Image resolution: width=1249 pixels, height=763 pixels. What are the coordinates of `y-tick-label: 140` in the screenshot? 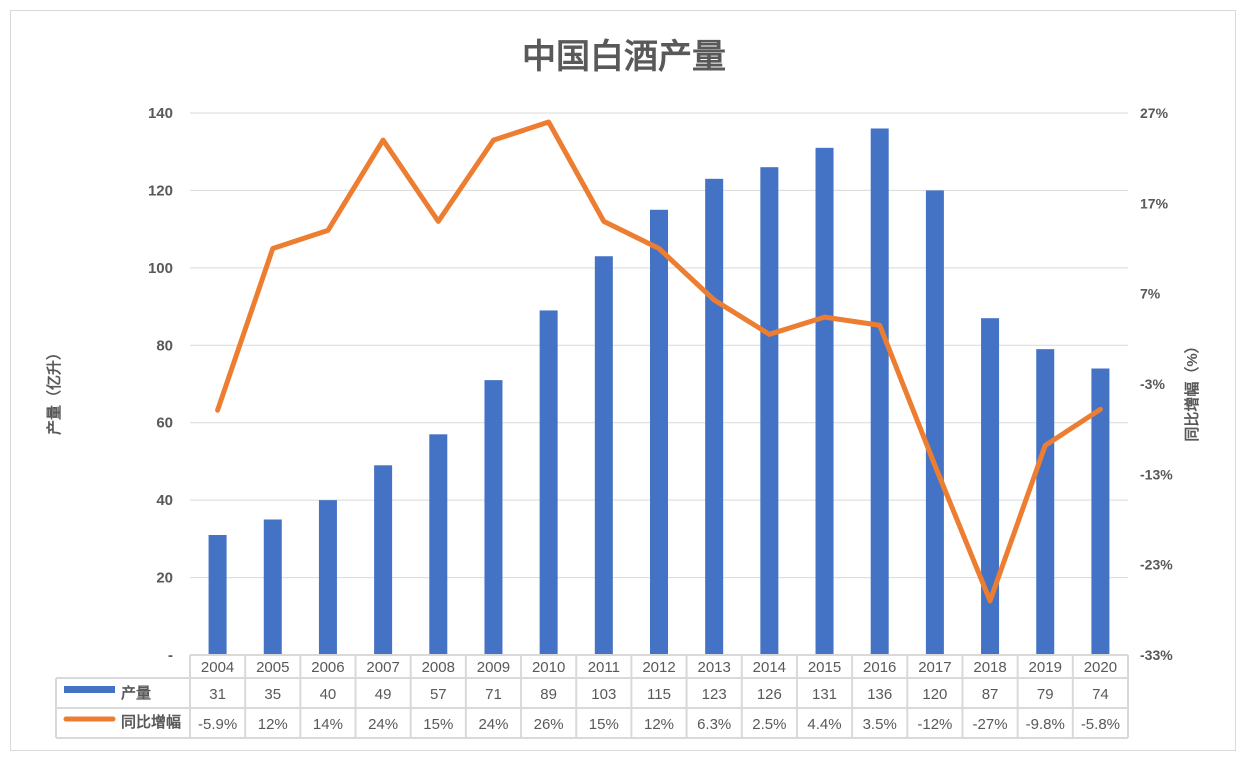 It's located at (160, 113).